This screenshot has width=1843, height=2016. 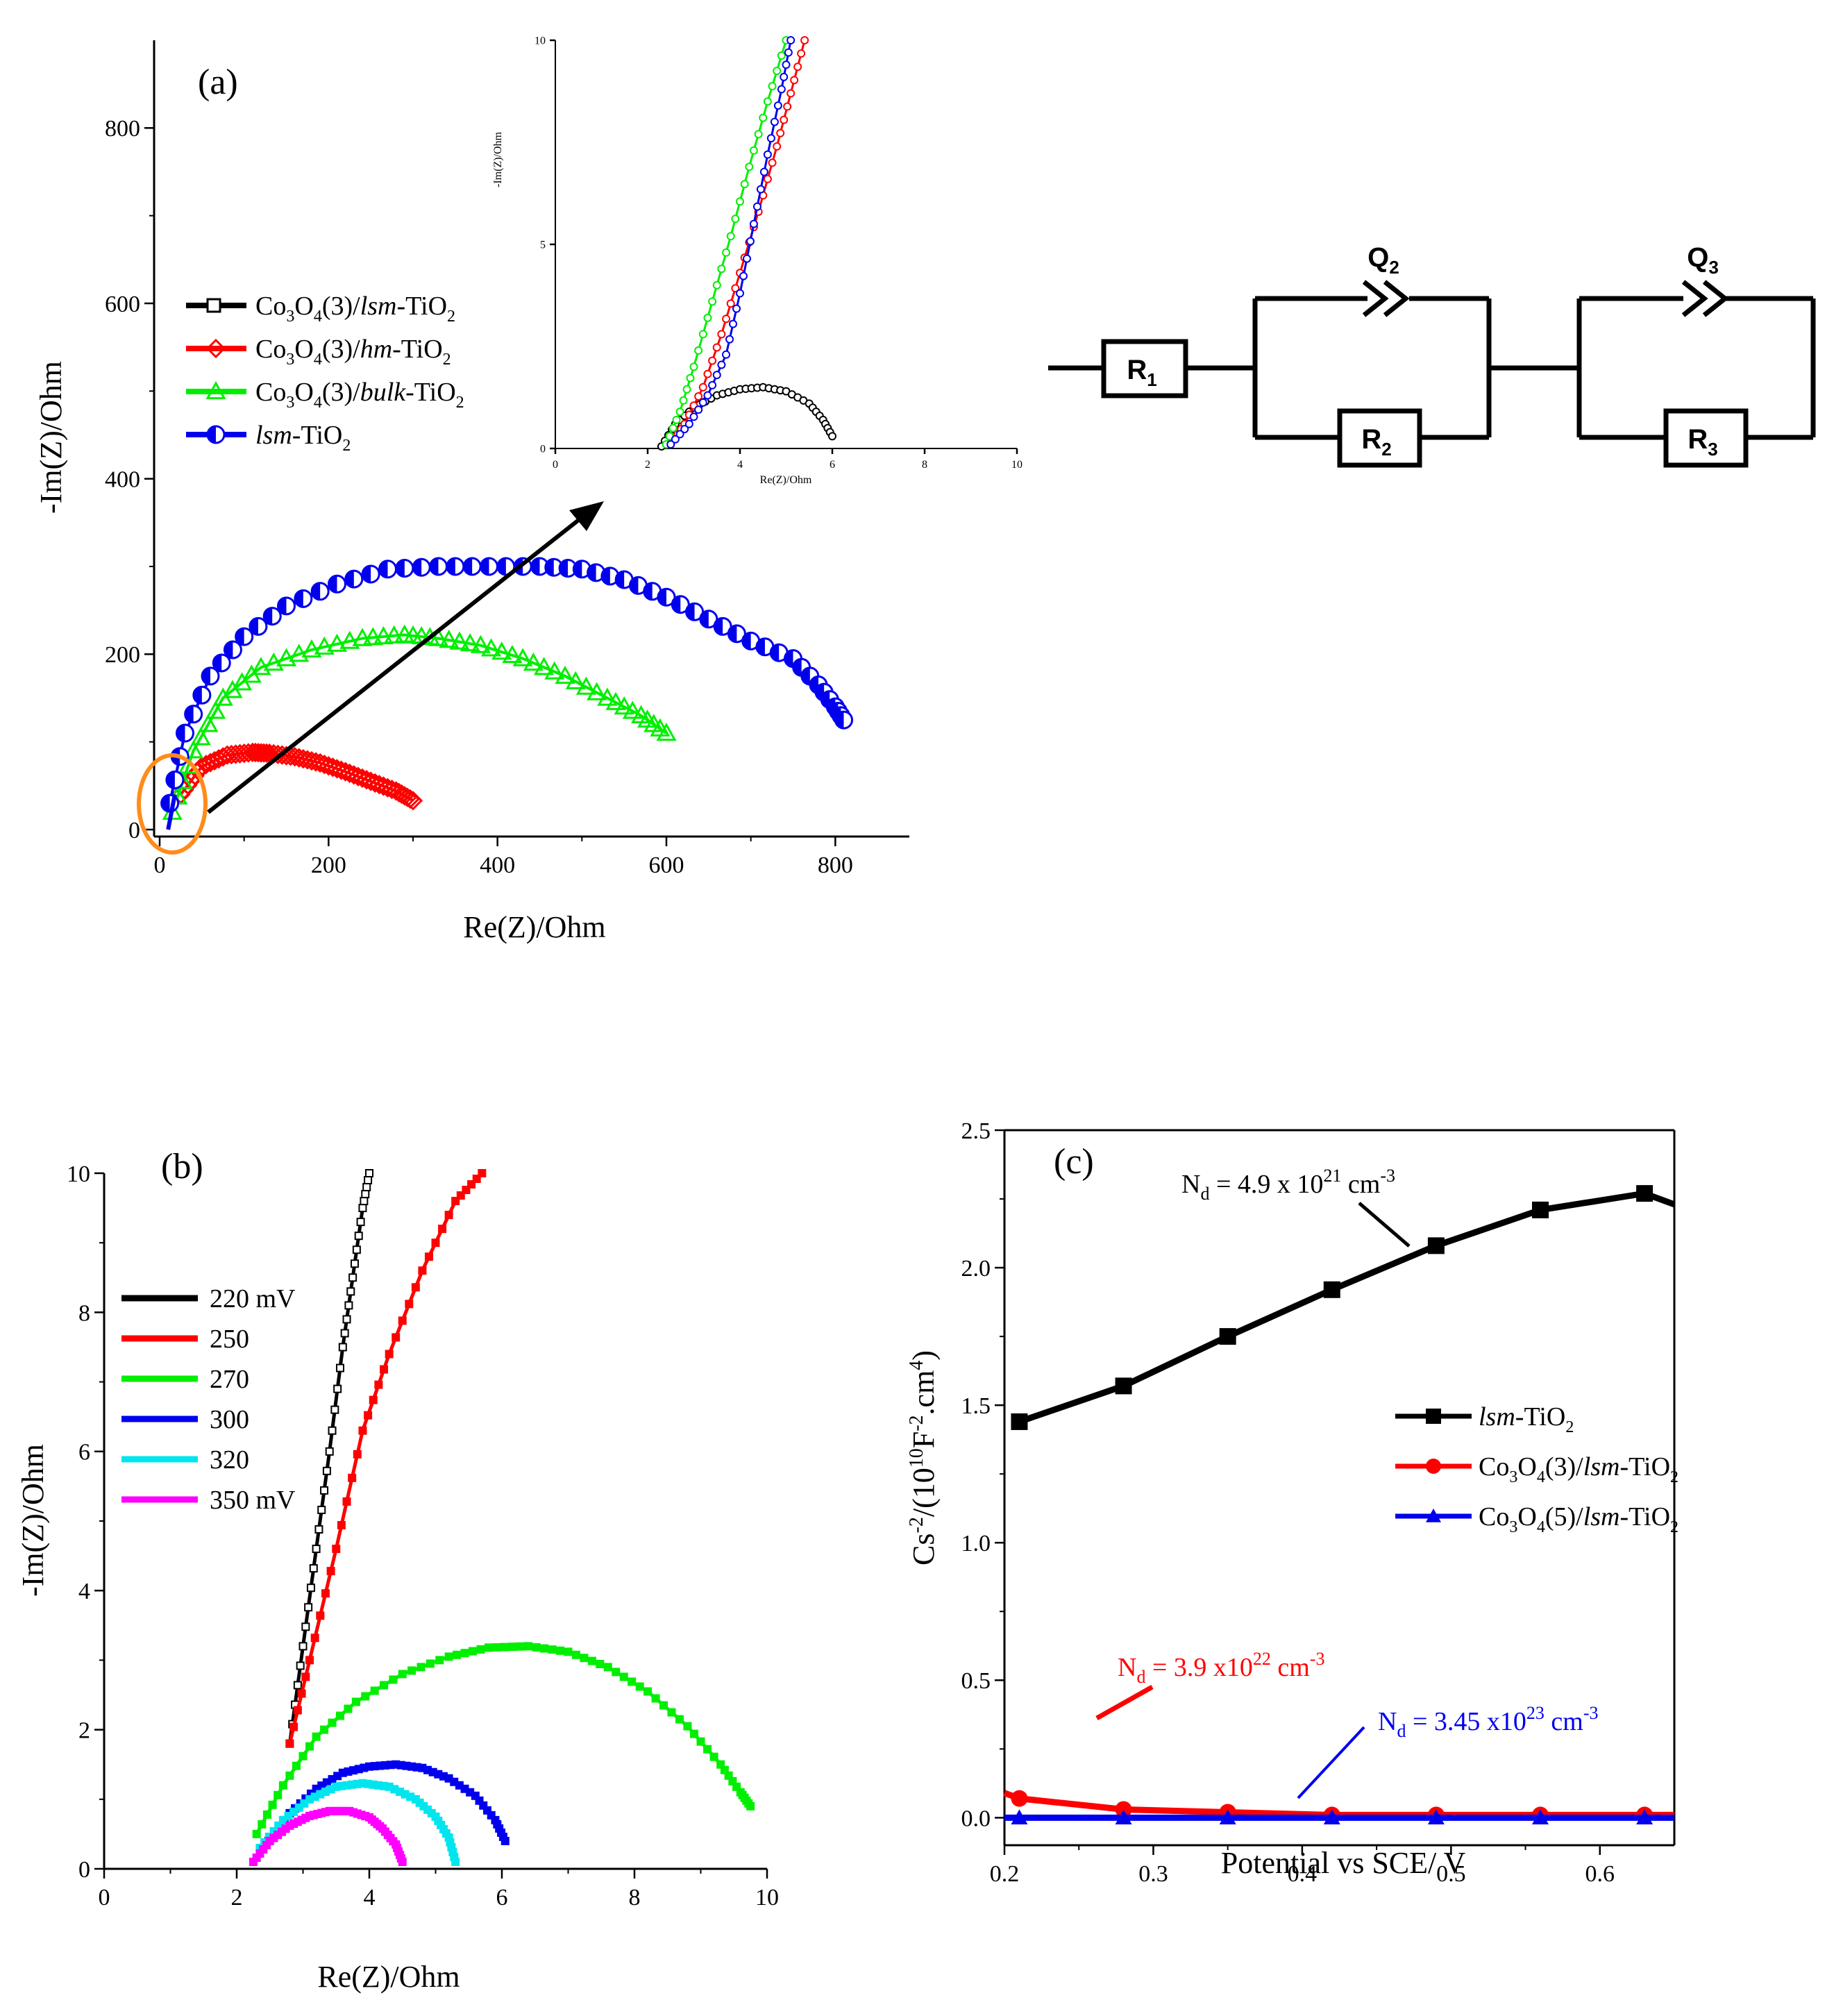 What do you see at coordinates (1379, 438) in the screenshot?
I see `resistor-r2` at bounding box center [1379, 438].